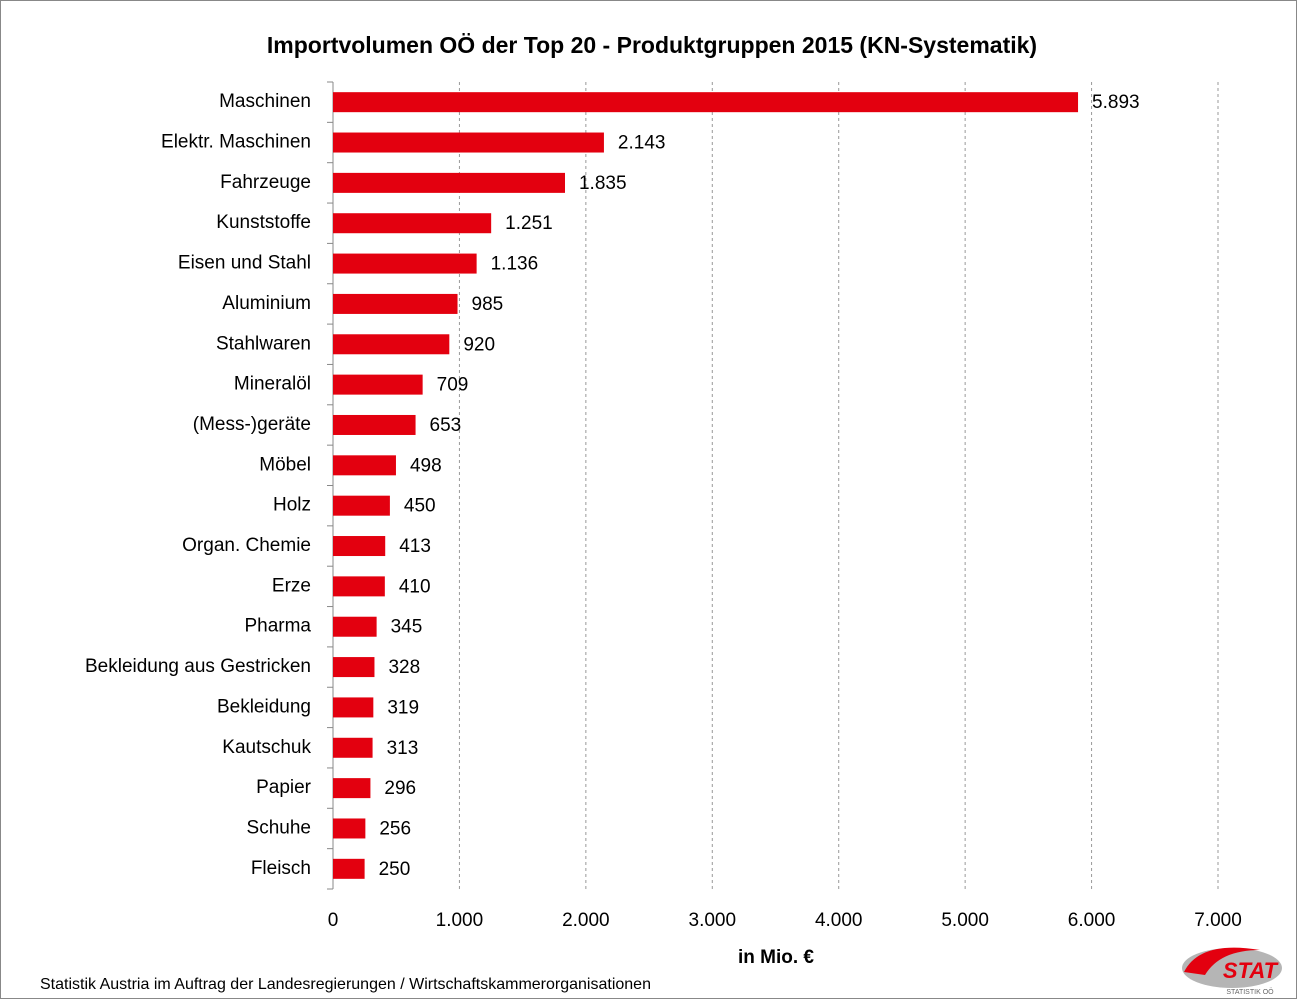  What do you see at coordinates (236, 142) in the screenshot?
I see `y-tick-label: Elektr. Maschinen` at bounding box center [236, 142].